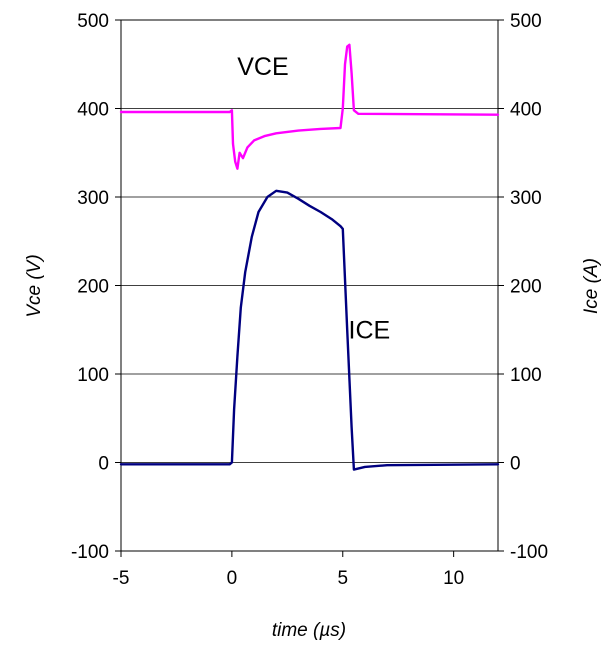  I want to click on y-tick-label: 400, so click(93, 110).